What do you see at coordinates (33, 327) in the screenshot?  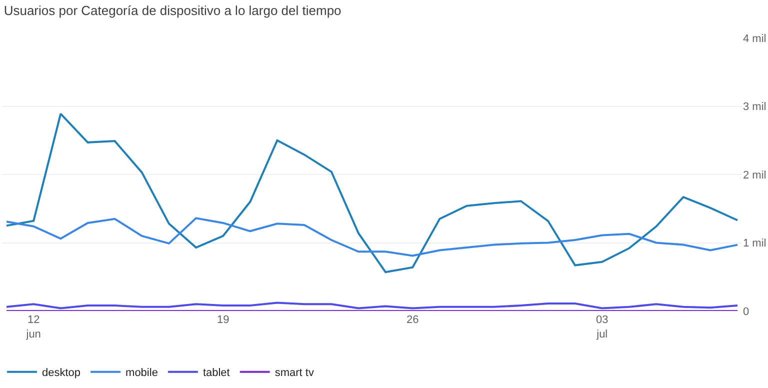 I see `x-tick-label: 12 jun` at bounding box center [33, 327].